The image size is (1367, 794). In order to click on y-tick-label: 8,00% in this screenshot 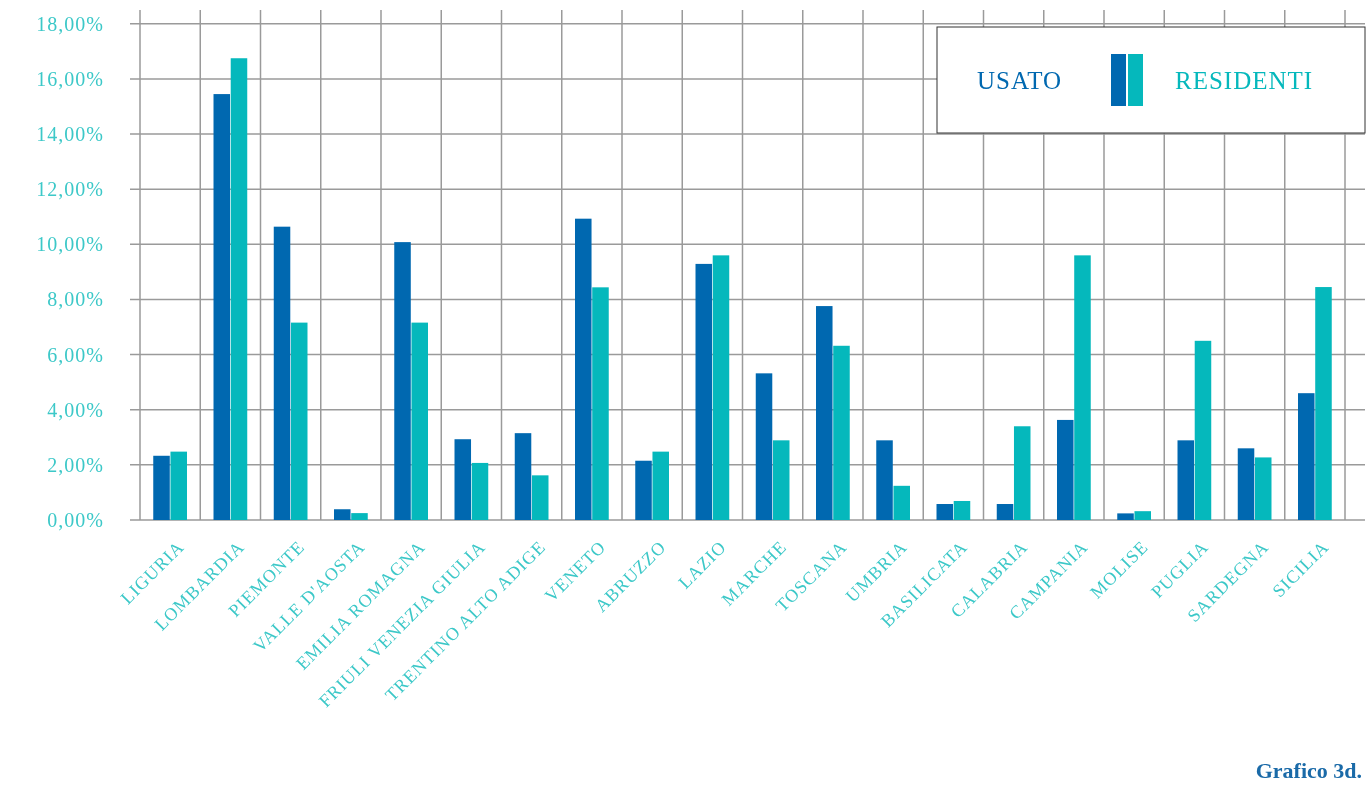, I will do `click(75, 299)`.